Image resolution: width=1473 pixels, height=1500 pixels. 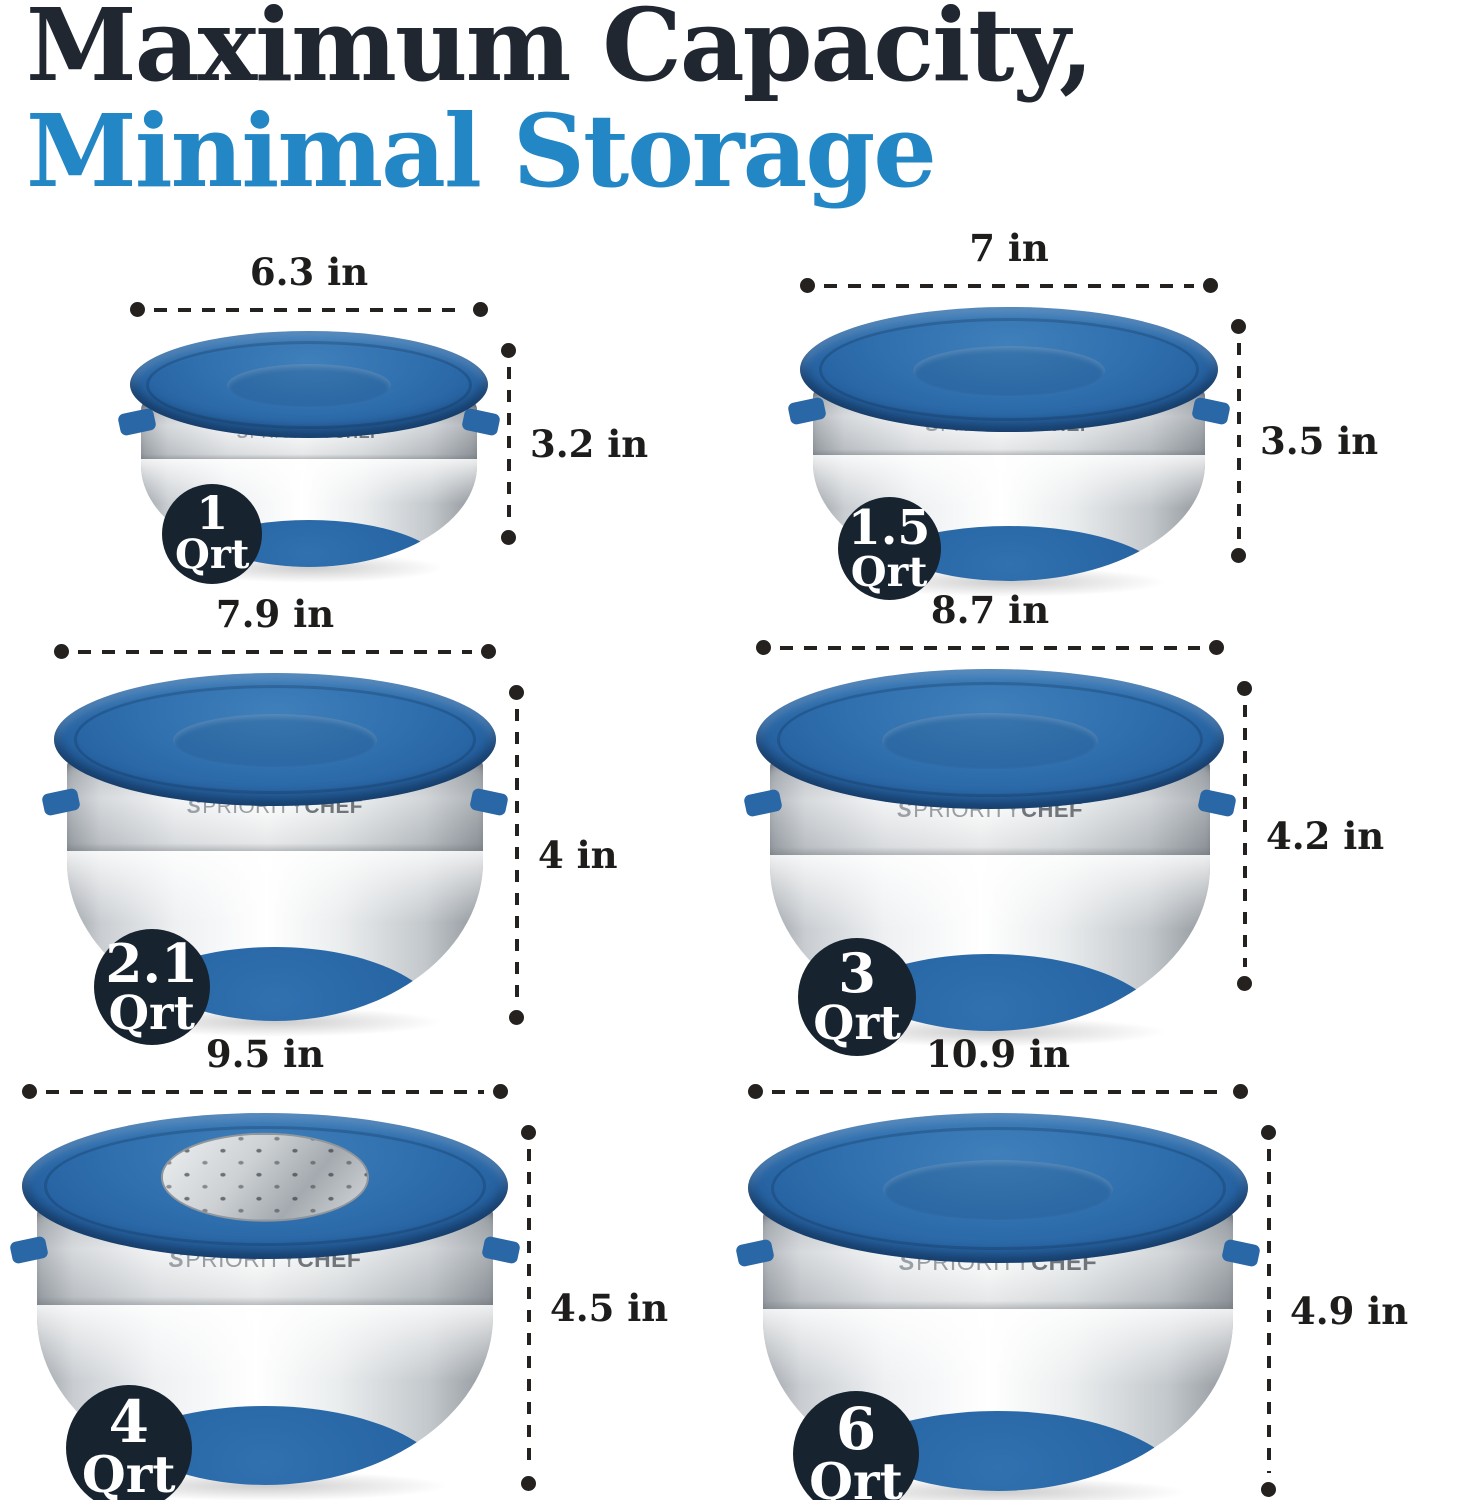 I want to click on width-dimension: 7.9 in, so click(x=275, y=625).